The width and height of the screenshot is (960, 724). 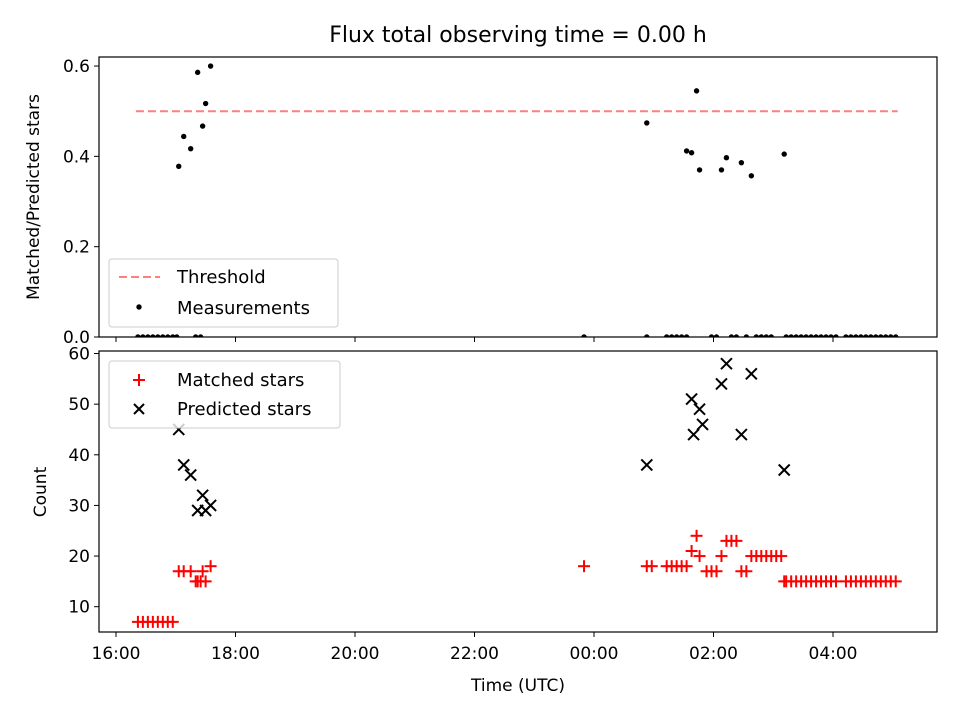 I want to click on counts-y-tick-label: 30, so click(x=79, y=506).